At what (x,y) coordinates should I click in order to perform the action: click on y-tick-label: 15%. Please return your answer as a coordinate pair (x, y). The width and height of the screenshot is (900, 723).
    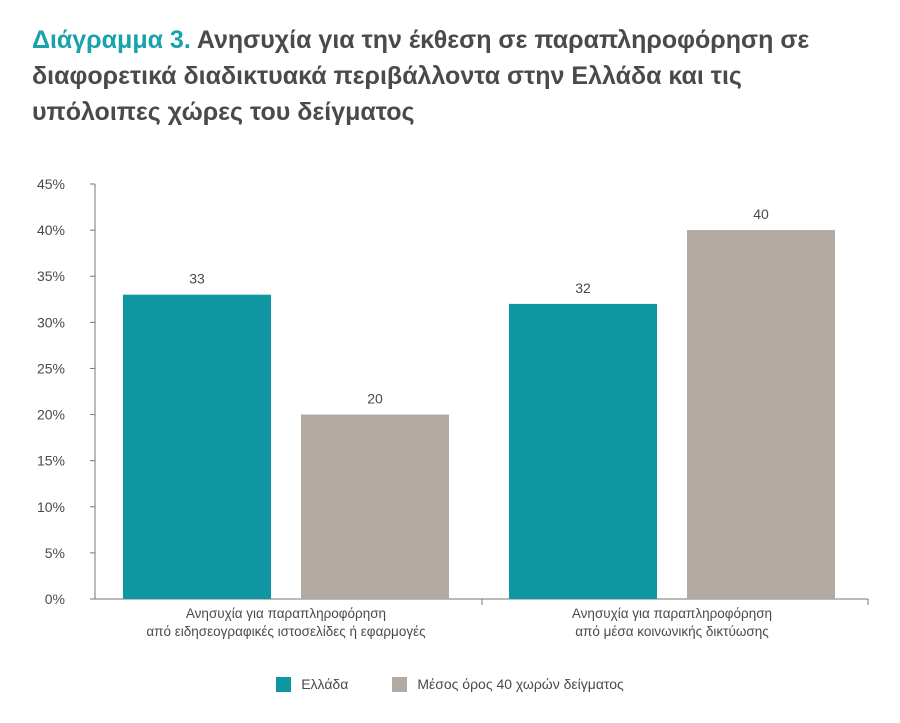
    Looking at the image, I should click on (51, 461).